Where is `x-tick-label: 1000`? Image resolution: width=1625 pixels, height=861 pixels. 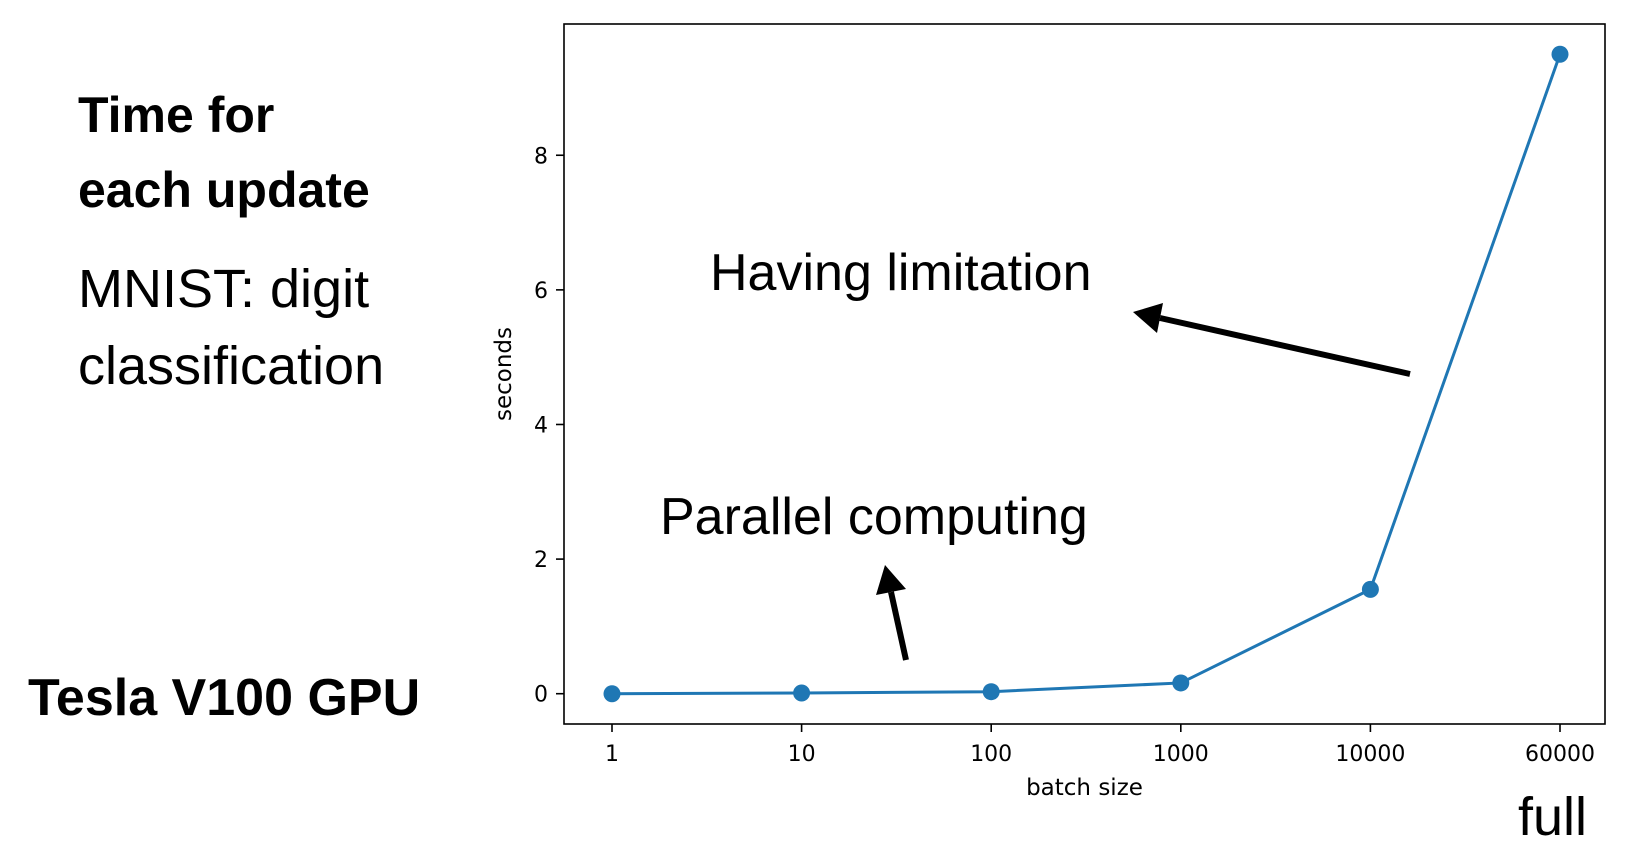 x-tick-label: 1000 is located at coordinates (1181, 754).